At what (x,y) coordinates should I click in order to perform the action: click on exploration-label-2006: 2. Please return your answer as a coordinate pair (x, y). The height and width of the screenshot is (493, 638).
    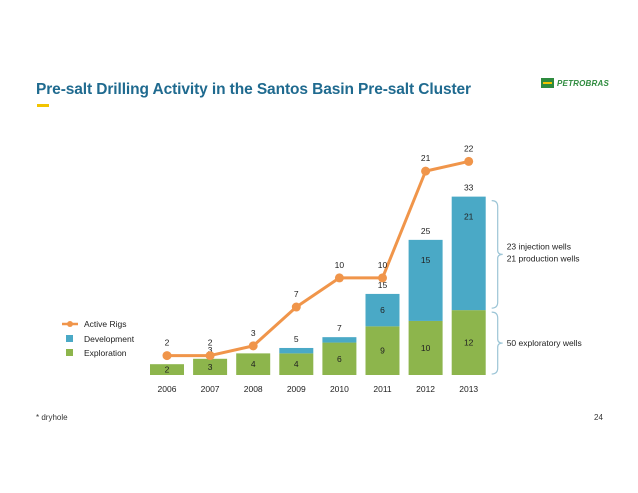
    Looking at the image, I should click on (167, 370).